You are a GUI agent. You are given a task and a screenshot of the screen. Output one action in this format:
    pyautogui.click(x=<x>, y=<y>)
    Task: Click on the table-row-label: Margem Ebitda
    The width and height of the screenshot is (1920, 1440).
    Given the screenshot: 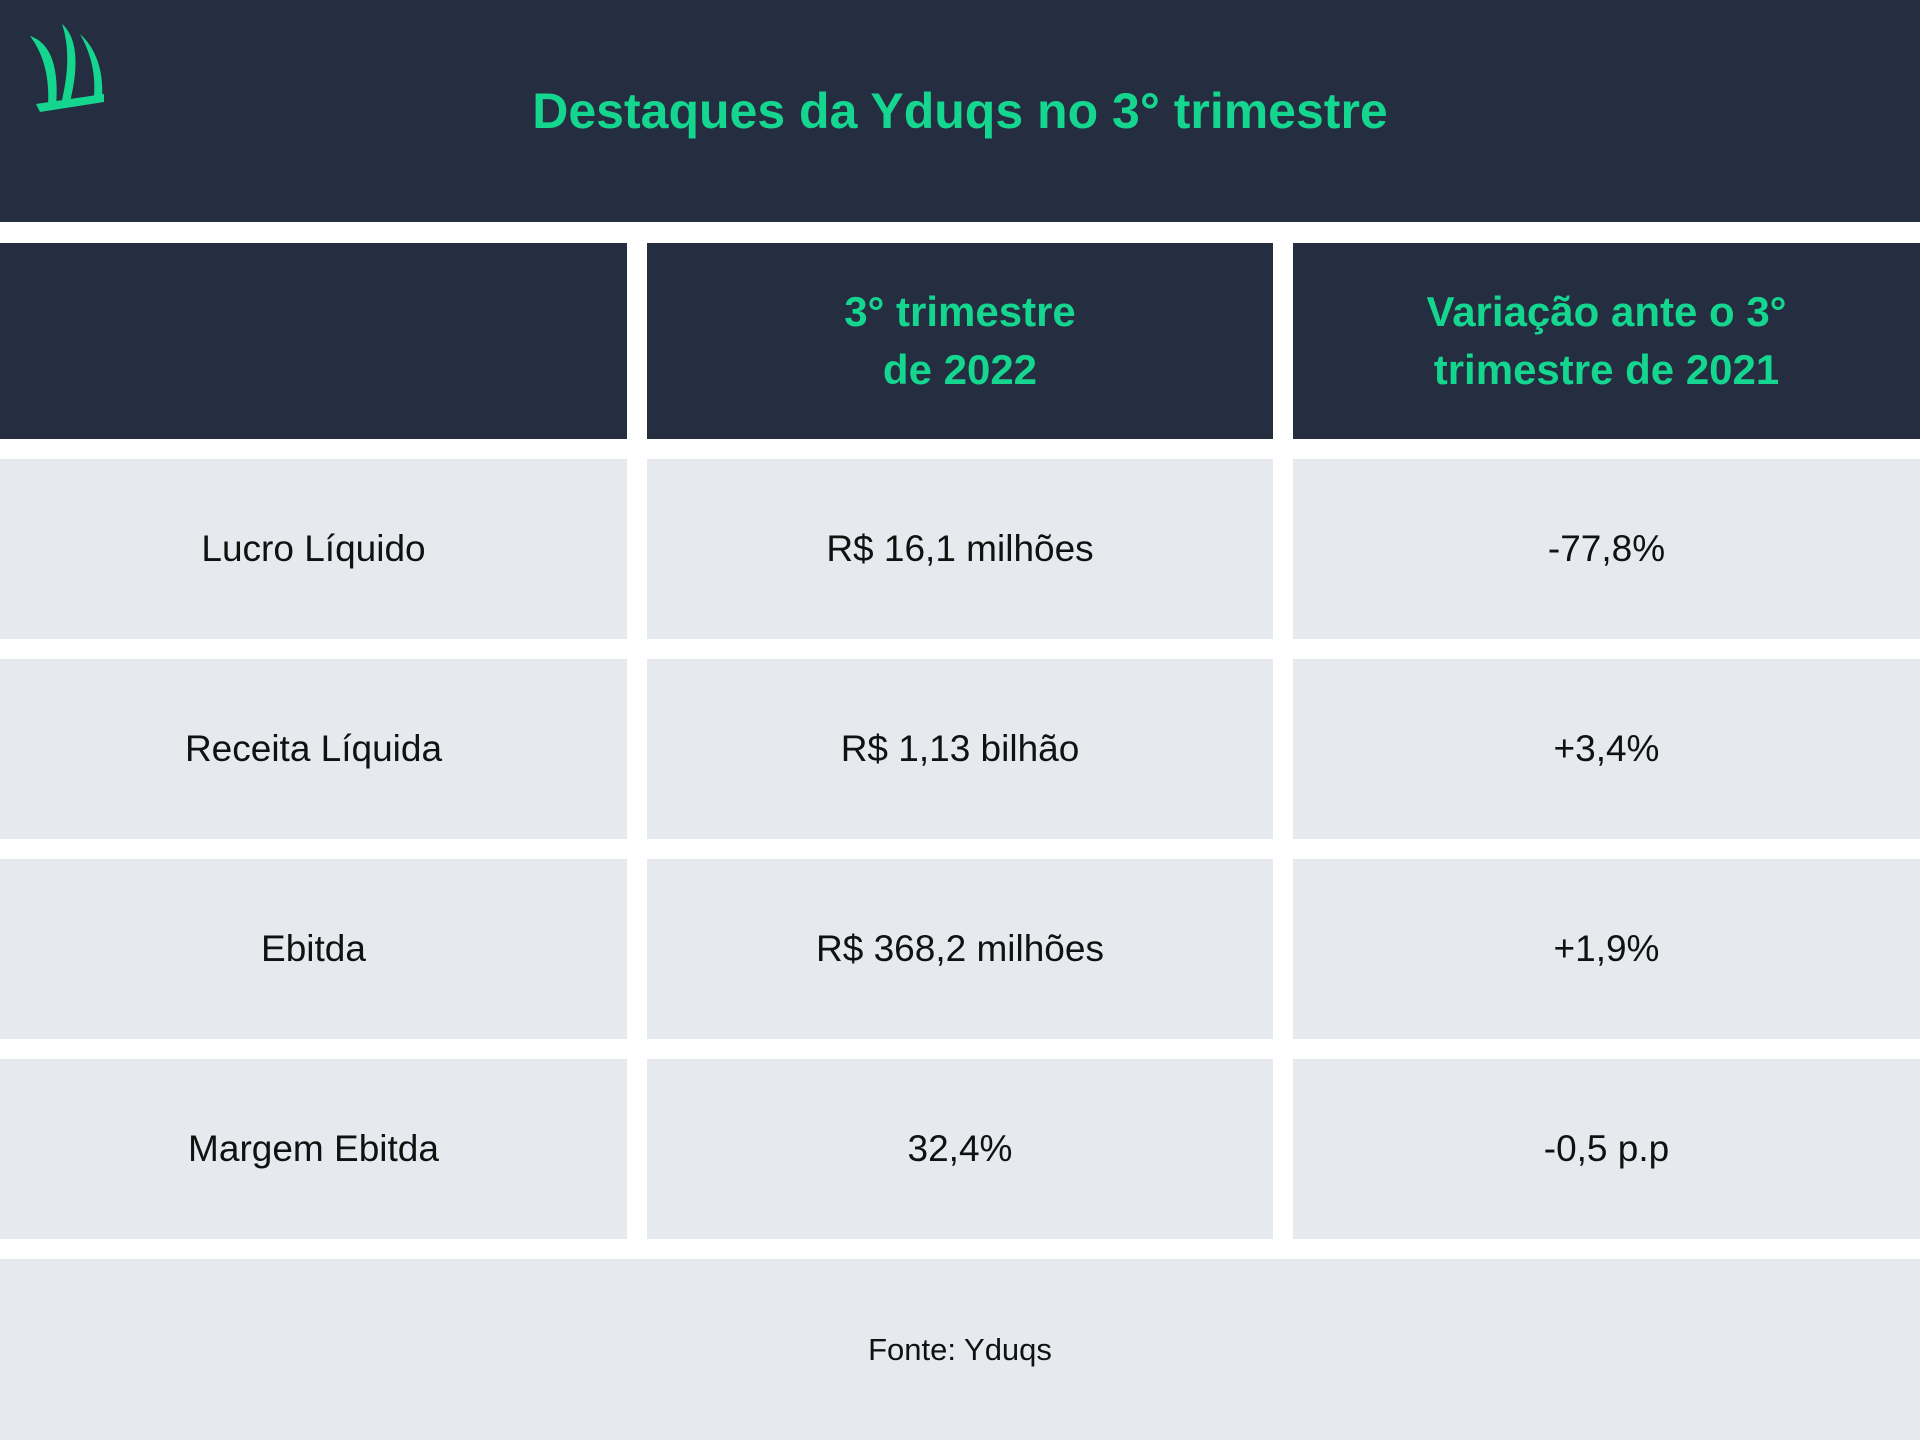 What is the action you would take?
    pyautogui.click(x=313, y=1149)
    